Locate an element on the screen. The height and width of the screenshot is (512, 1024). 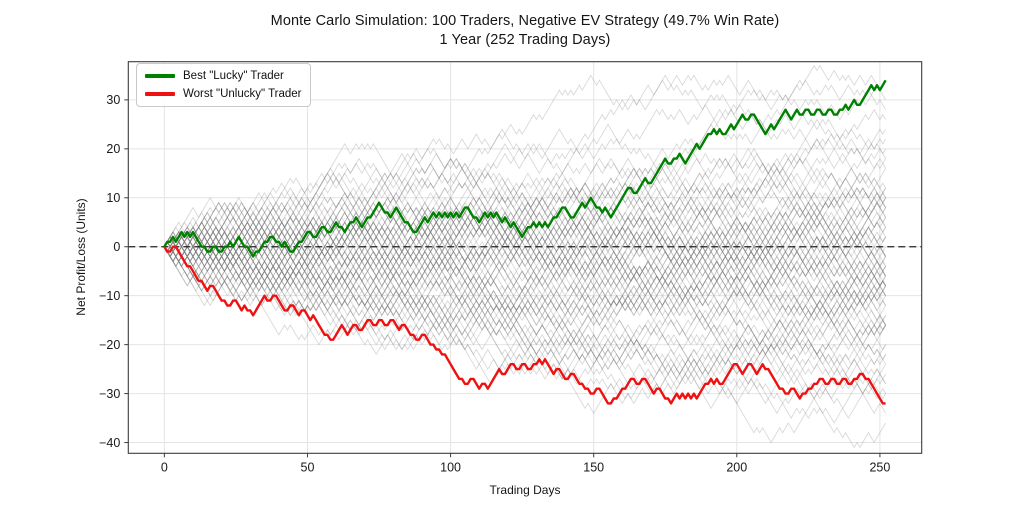
x-tick-label: 50 is located at coordinates (308, 467).